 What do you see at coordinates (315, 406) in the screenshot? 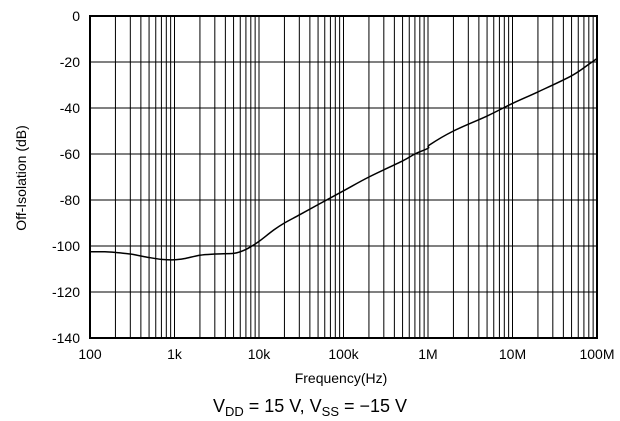
I see `vss-symbol: V` at bounding box center [315, 406].